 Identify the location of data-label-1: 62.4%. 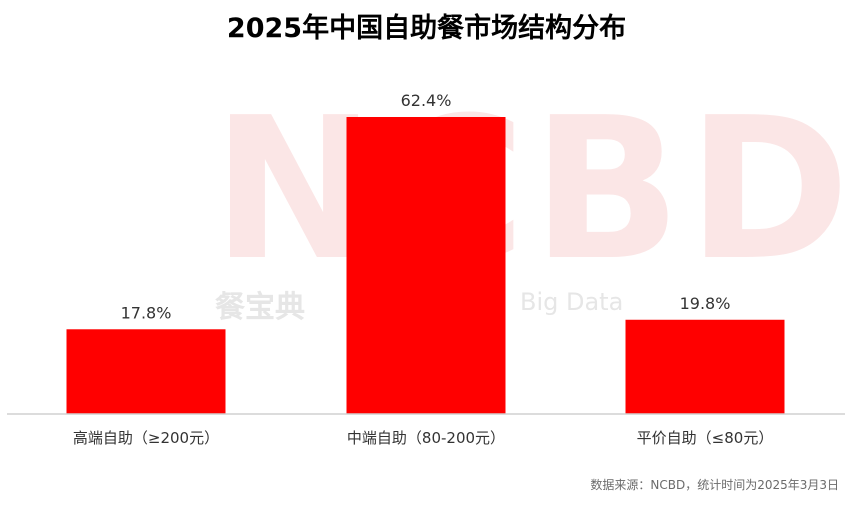
(426, 100).